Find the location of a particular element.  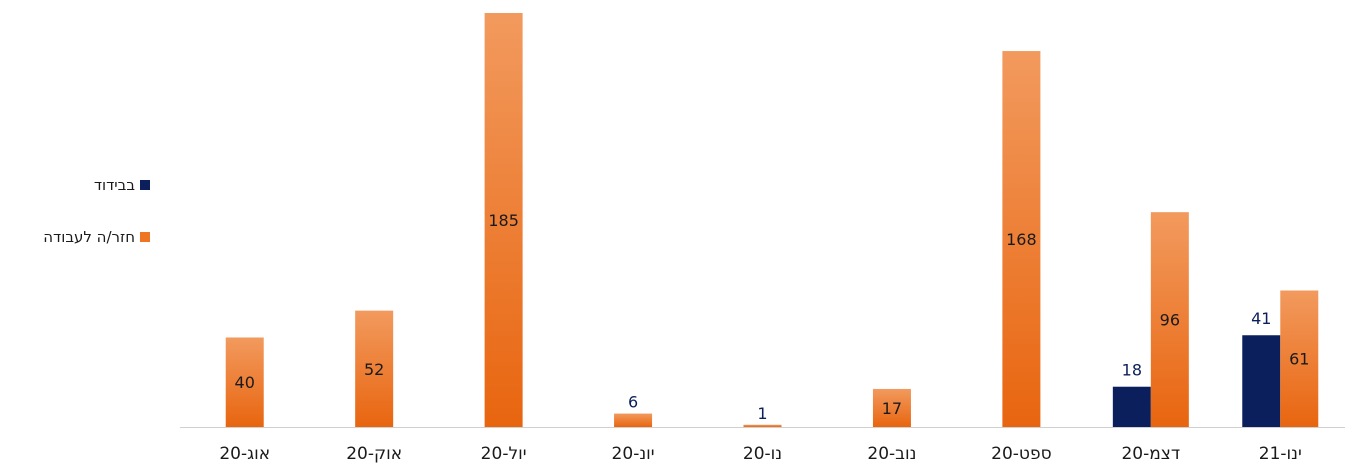

data-label-returned: 6 is located at coordinates (633, 402).